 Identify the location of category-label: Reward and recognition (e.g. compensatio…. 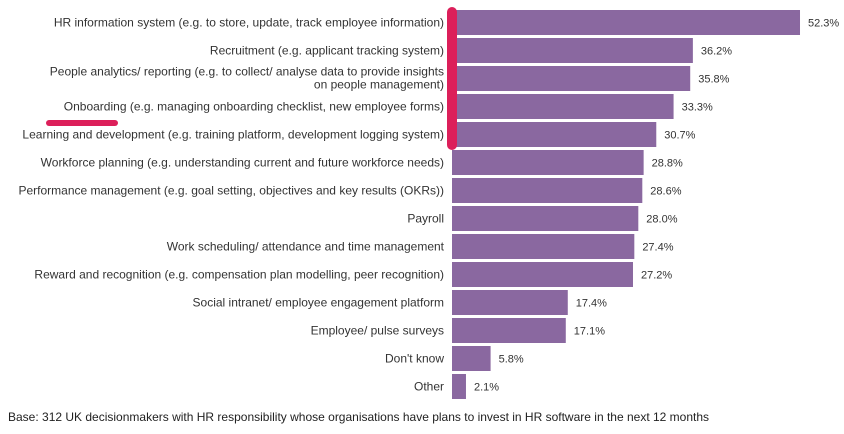
(239, 275).